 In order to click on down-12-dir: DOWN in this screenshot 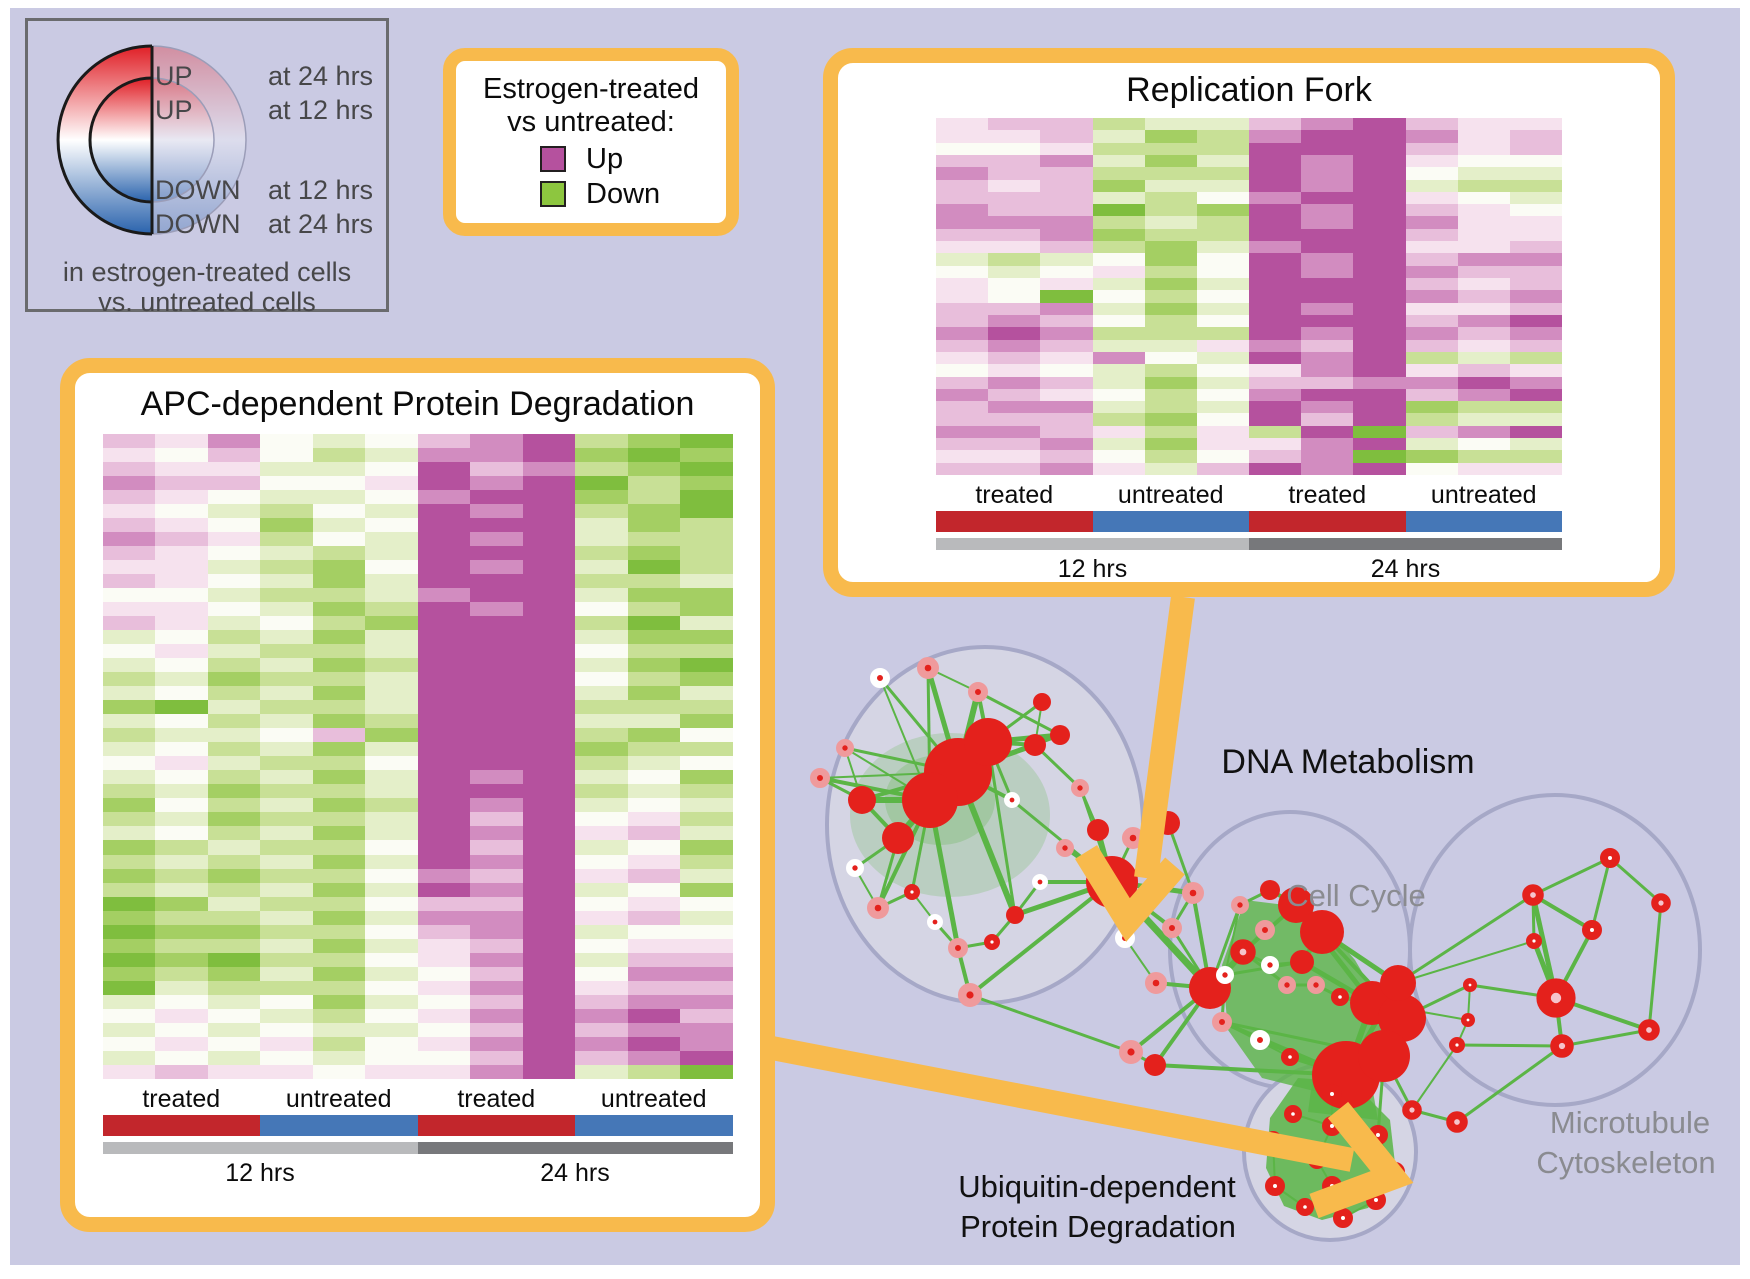, I will do `click(198, 190)`.